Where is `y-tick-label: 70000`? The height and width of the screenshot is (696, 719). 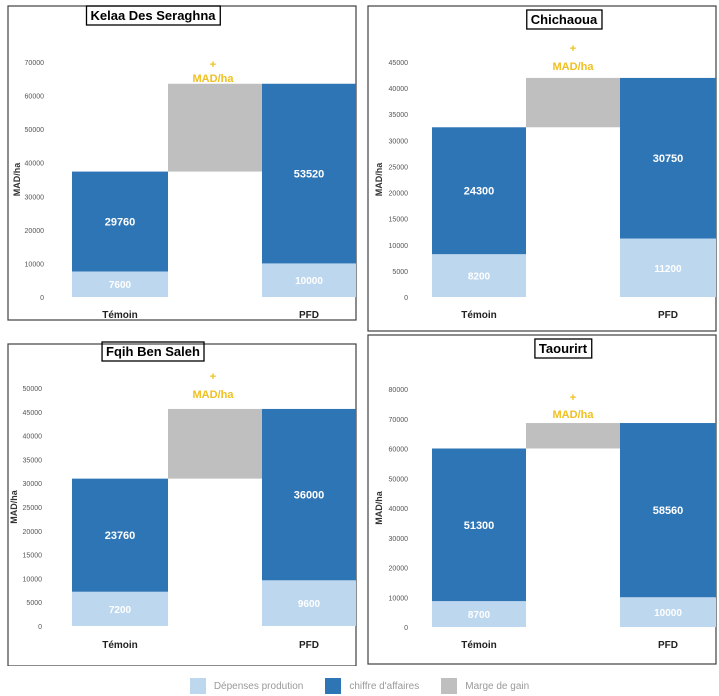 y-tick-label: 70000 is located at coordinates (399, 420).